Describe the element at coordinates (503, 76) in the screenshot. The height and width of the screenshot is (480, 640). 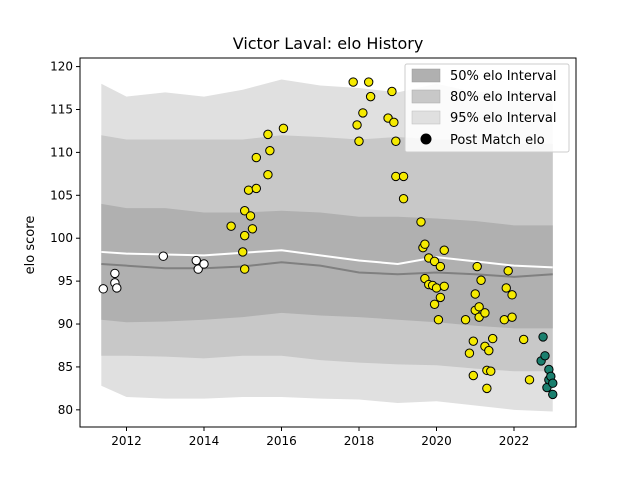
I see `legend-label-50: 50% elo Interval` at that location.